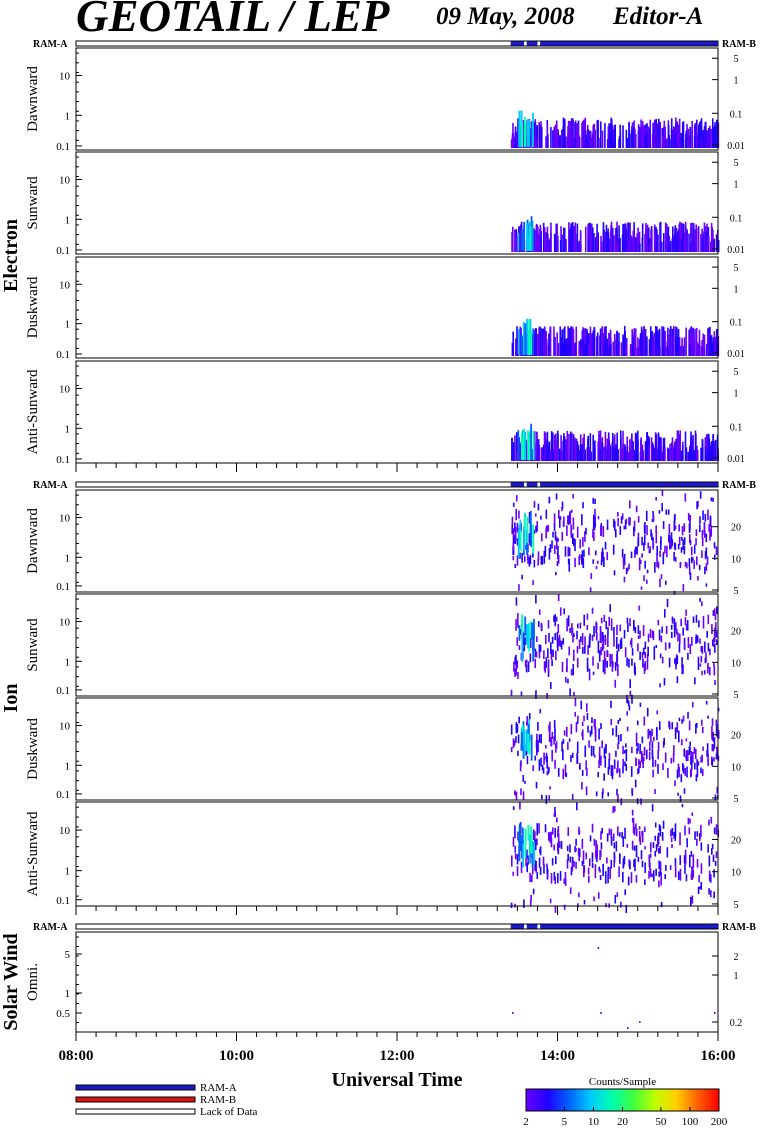 The image size is (762, 1128). Describe the element at coordinates (622, 1082) in the screenshot. I see `colorbar-title: Counts/Sample` at that location.